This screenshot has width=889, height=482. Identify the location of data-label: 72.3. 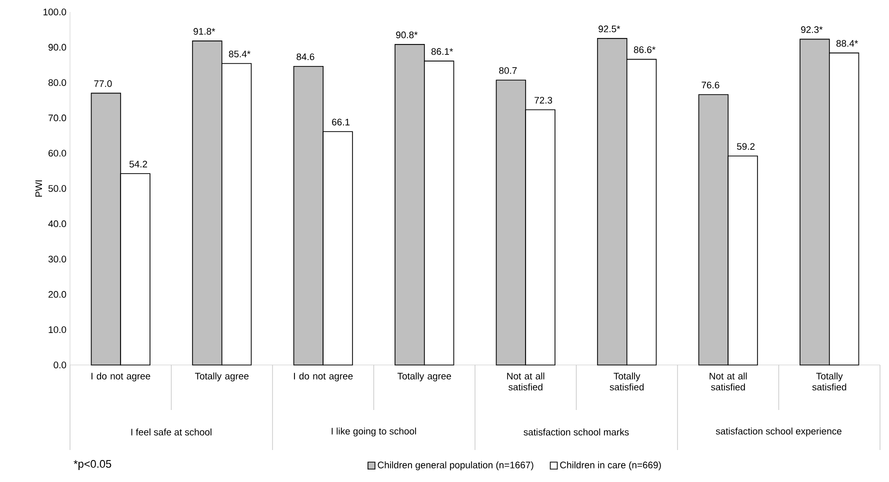
(543, 100).